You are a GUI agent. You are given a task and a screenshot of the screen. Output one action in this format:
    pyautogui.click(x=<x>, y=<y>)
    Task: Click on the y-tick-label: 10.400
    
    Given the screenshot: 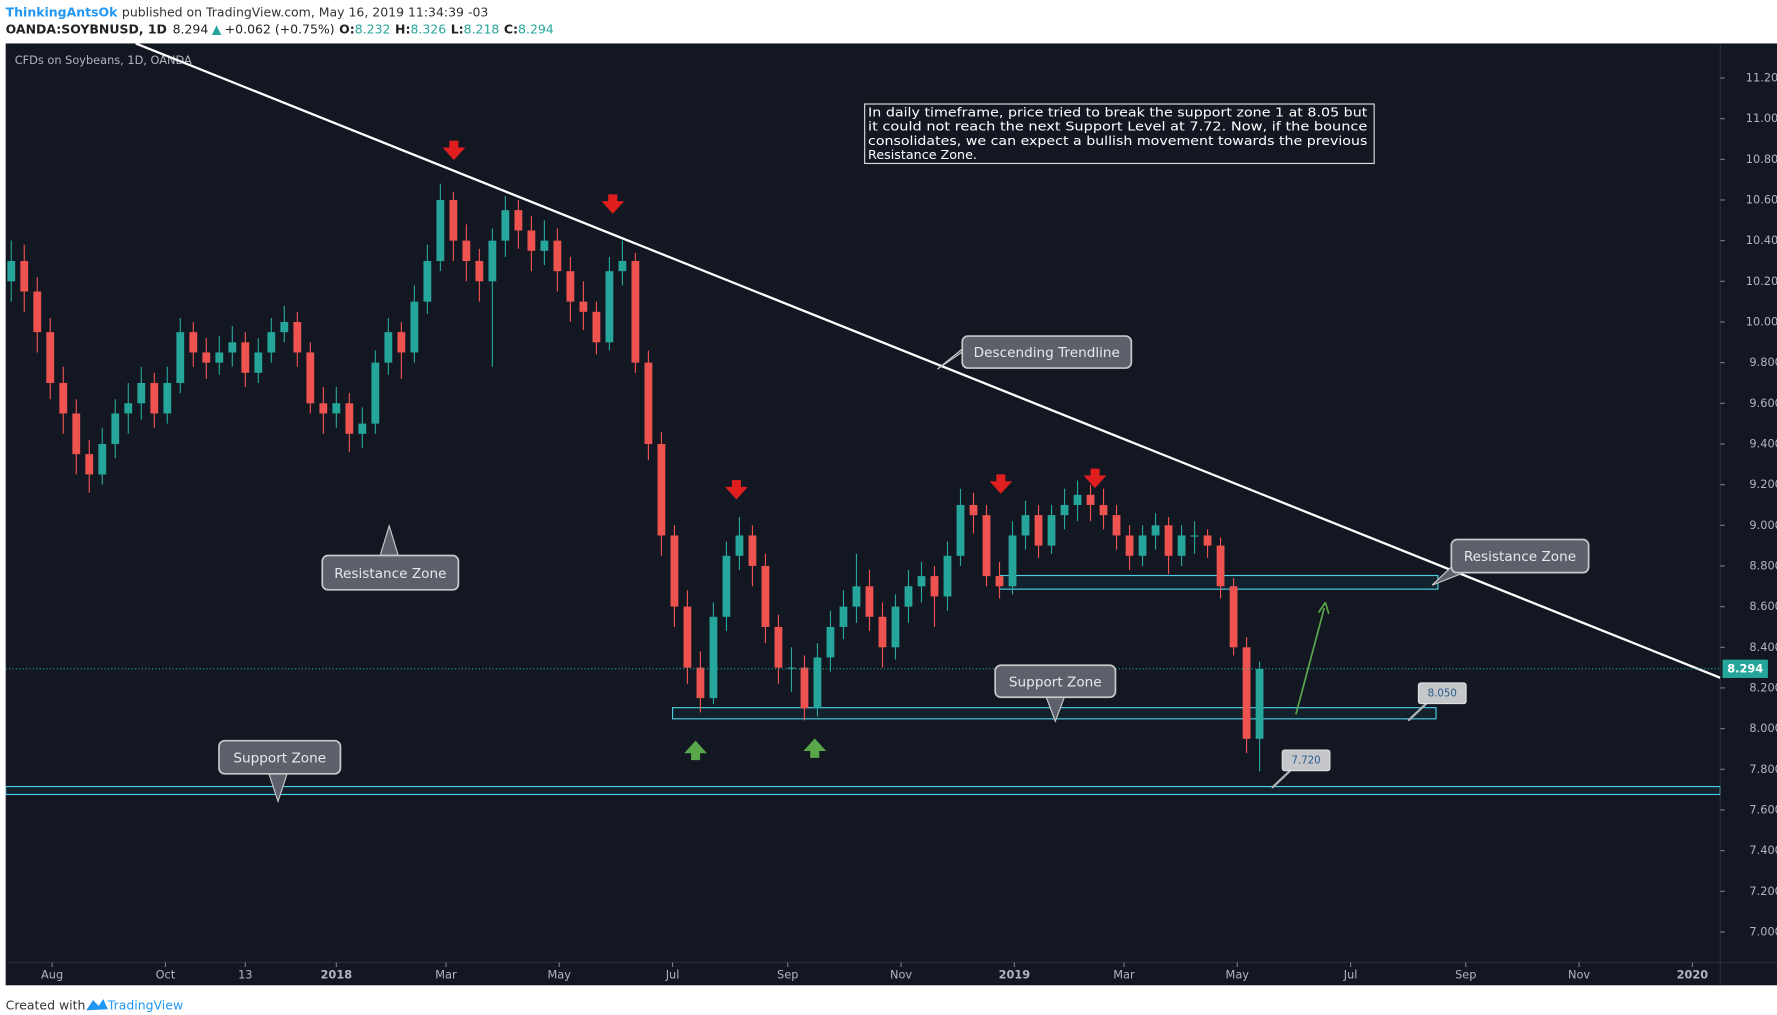 What is the action you would take?
    pyautogui.click(x=1761, y=240)
    